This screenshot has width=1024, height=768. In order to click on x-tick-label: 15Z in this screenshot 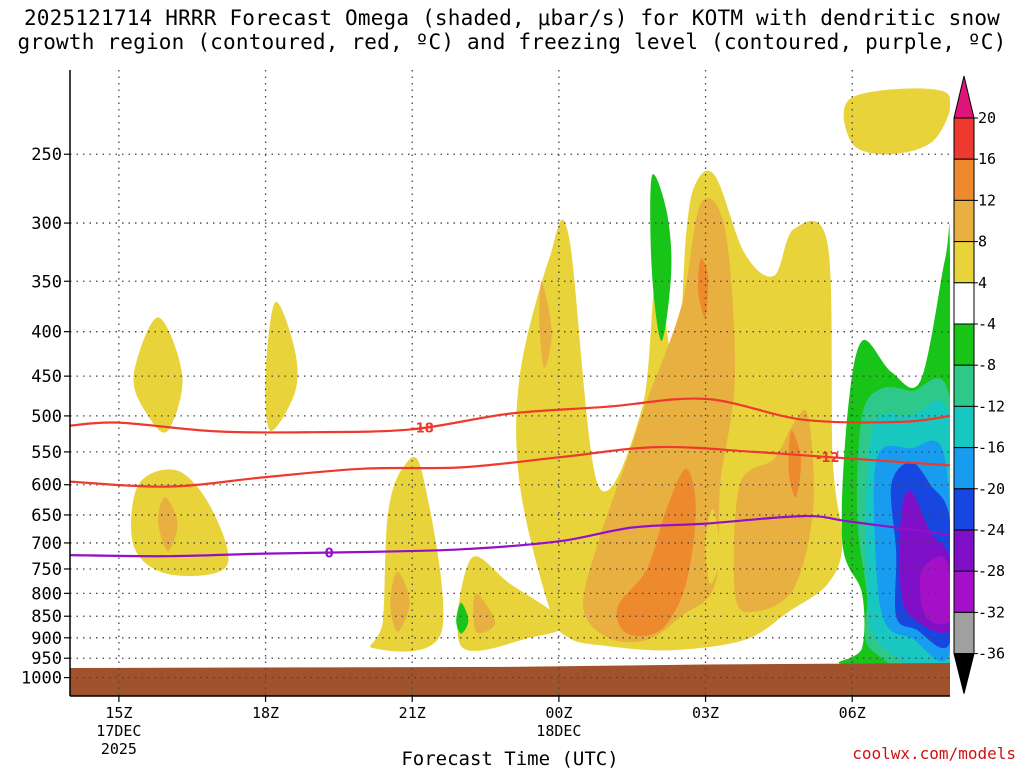, I will do `click(118, 713)`.